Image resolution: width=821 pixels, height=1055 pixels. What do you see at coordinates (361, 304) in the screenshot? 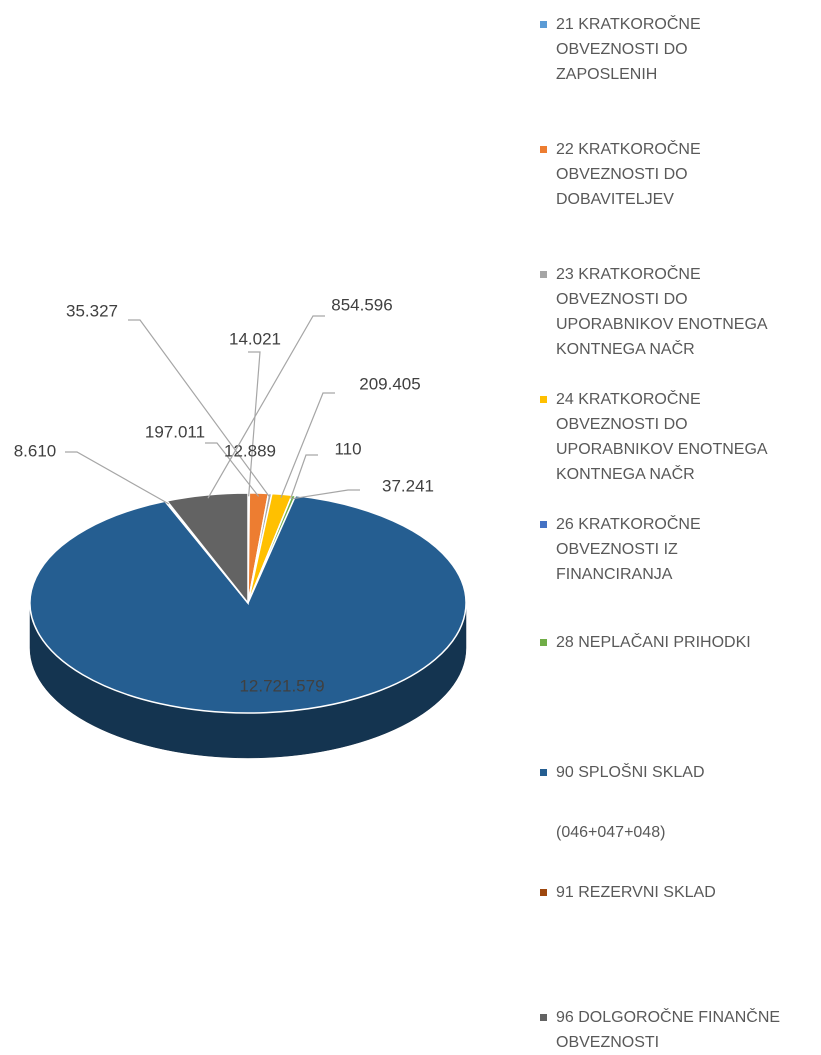
I see `data-label: 854.596` at bounding box center [361, 304].